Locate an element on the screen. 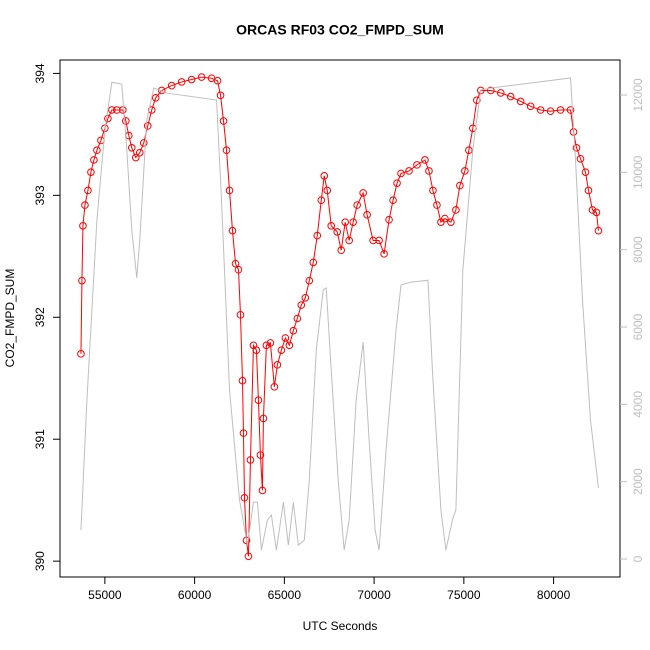 This screenshot has height=650, width=650. y-tick-label: 390 is located at coordinates (40, 561).